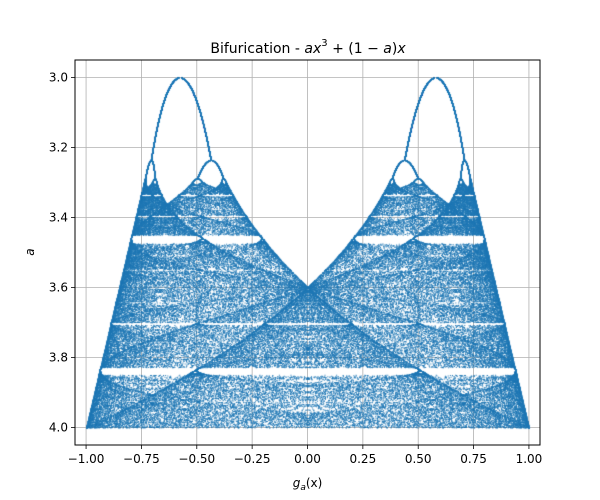  I want to click on chart-title-a1: a, so click(308, 49).